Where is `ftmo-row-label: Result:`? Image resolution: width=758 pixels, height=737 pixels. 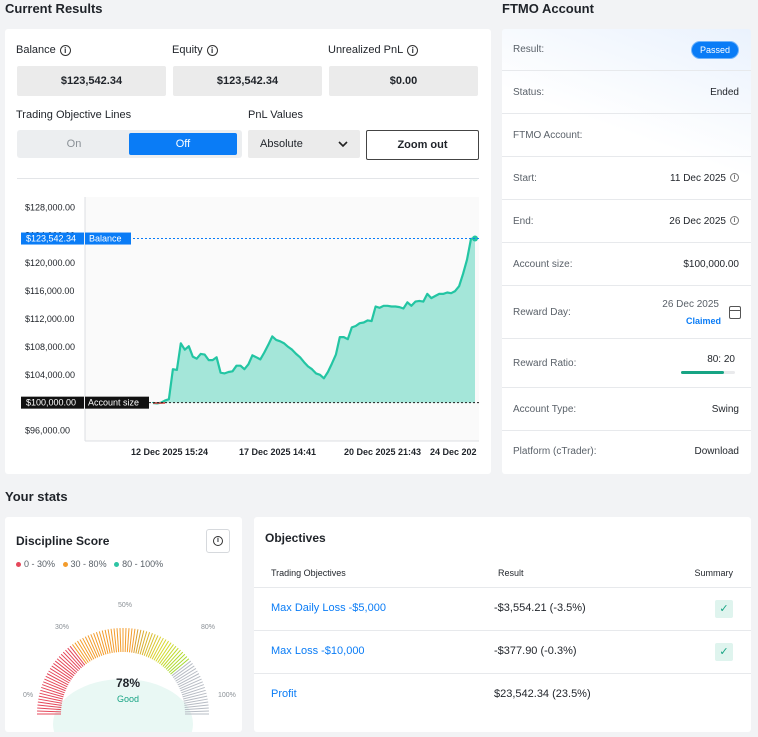 ftmo-row-label: Result: is located at coordinates (529, 49).